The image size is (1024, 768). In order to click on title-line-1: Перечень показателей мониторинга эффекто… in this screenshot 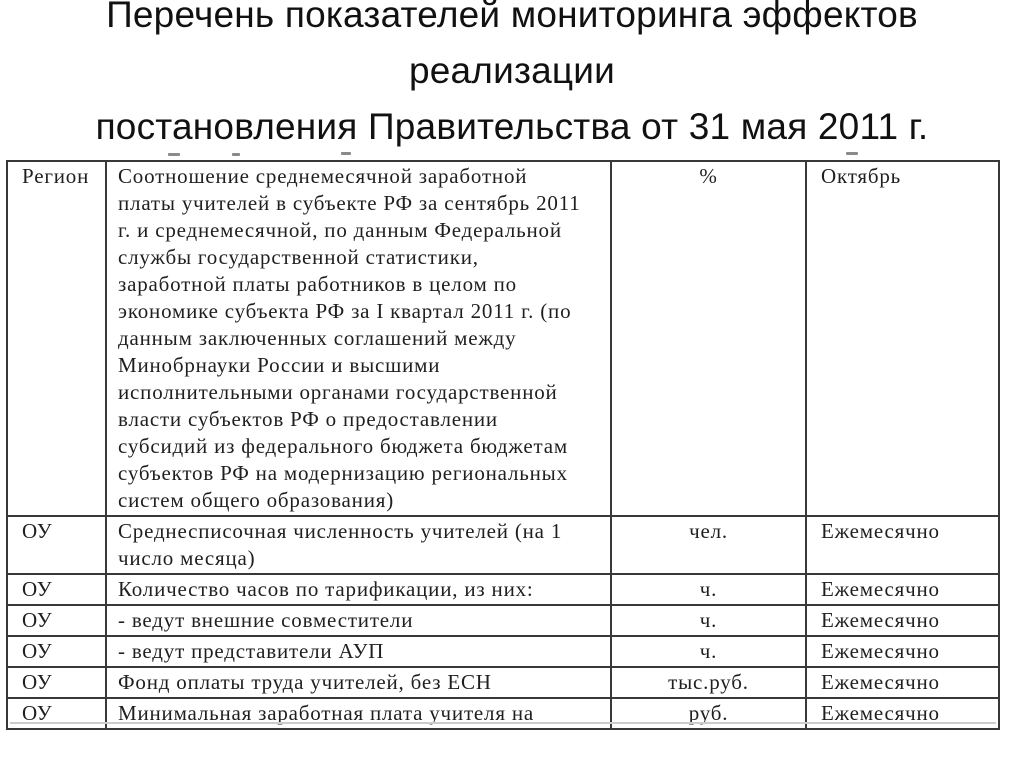, I will do `click(512, 17)`.